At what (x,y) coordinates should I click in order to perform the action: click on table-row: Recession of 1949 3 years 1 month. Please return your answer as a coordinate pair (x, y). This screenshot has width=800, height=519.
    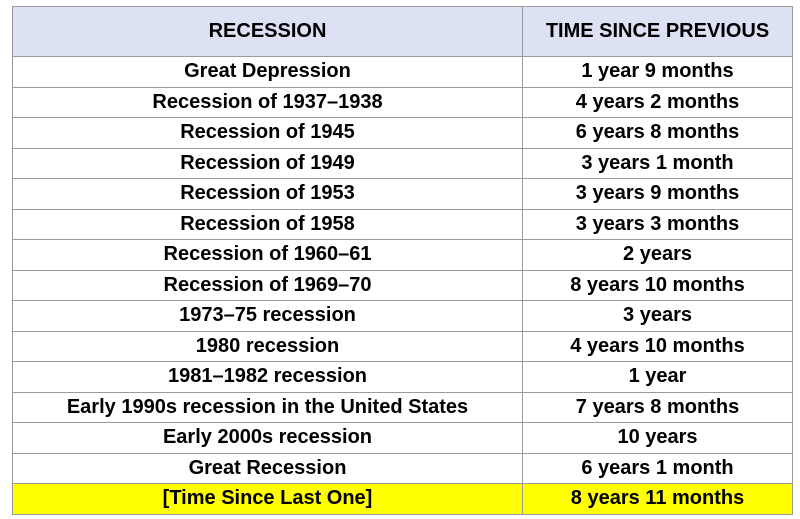
    Looking at the image, I should click on (402, 163).